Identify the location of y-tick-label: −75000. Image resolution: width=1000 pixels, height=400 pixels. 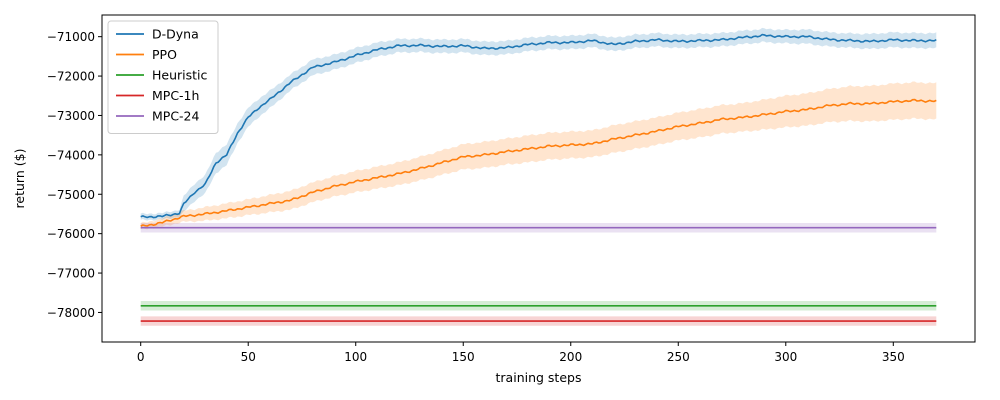
(71, 195).